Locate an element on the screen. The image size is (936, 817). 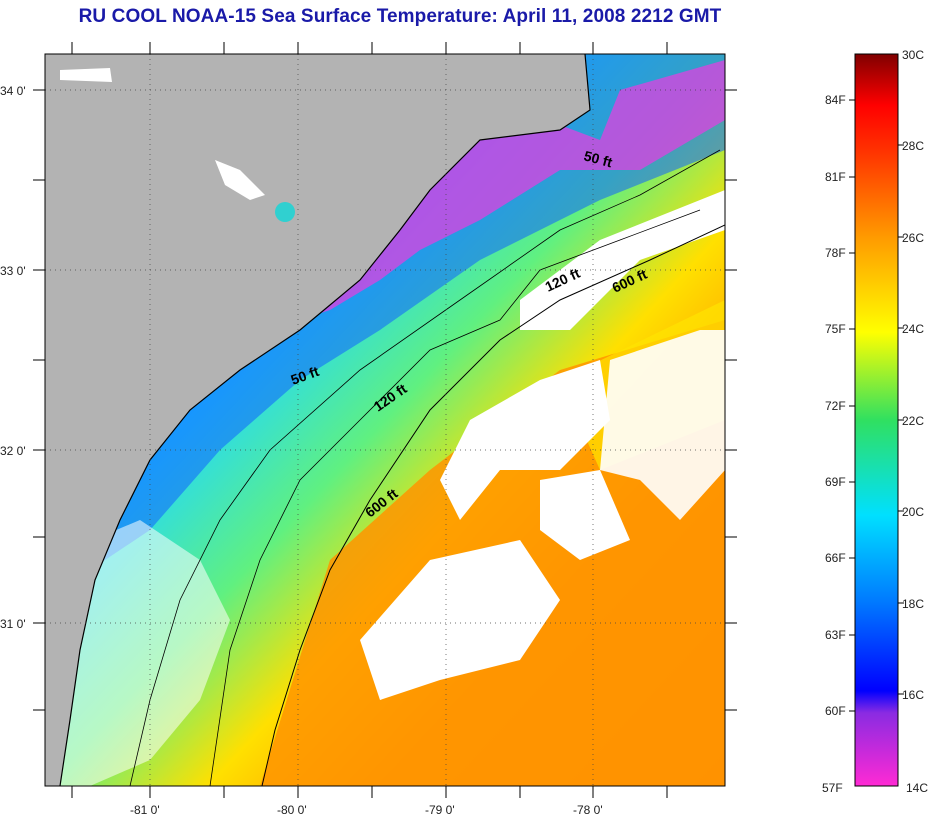
colorbar-label-f: 75F is located at coordinates (835, 329).